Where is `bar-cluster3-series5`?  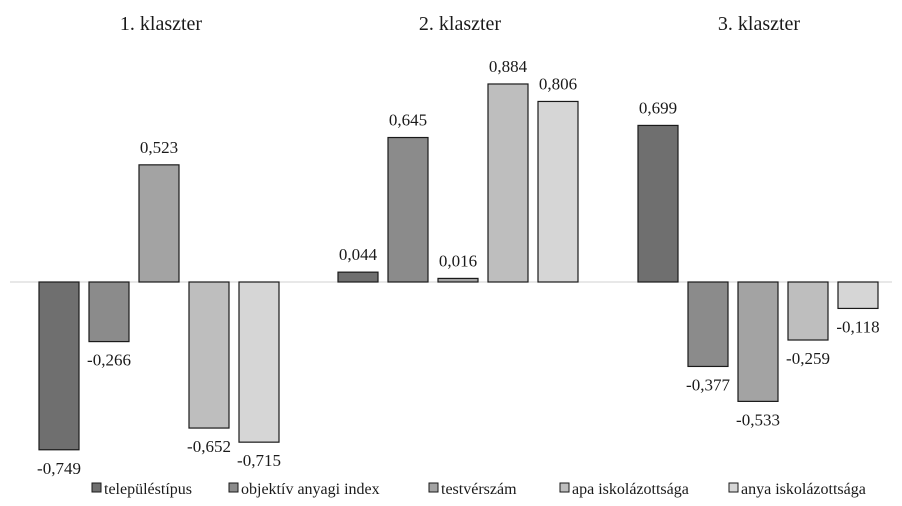 bar-cluster3-series5 is located at coordinates (858, 295).